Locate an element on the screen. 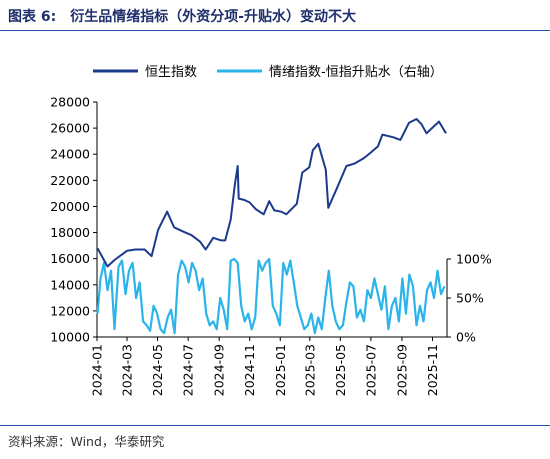  figure-title: 图表 6: 衍生品情绪指标（外资分项-升贴水）变动不大 is located at coordinates (182, 16).